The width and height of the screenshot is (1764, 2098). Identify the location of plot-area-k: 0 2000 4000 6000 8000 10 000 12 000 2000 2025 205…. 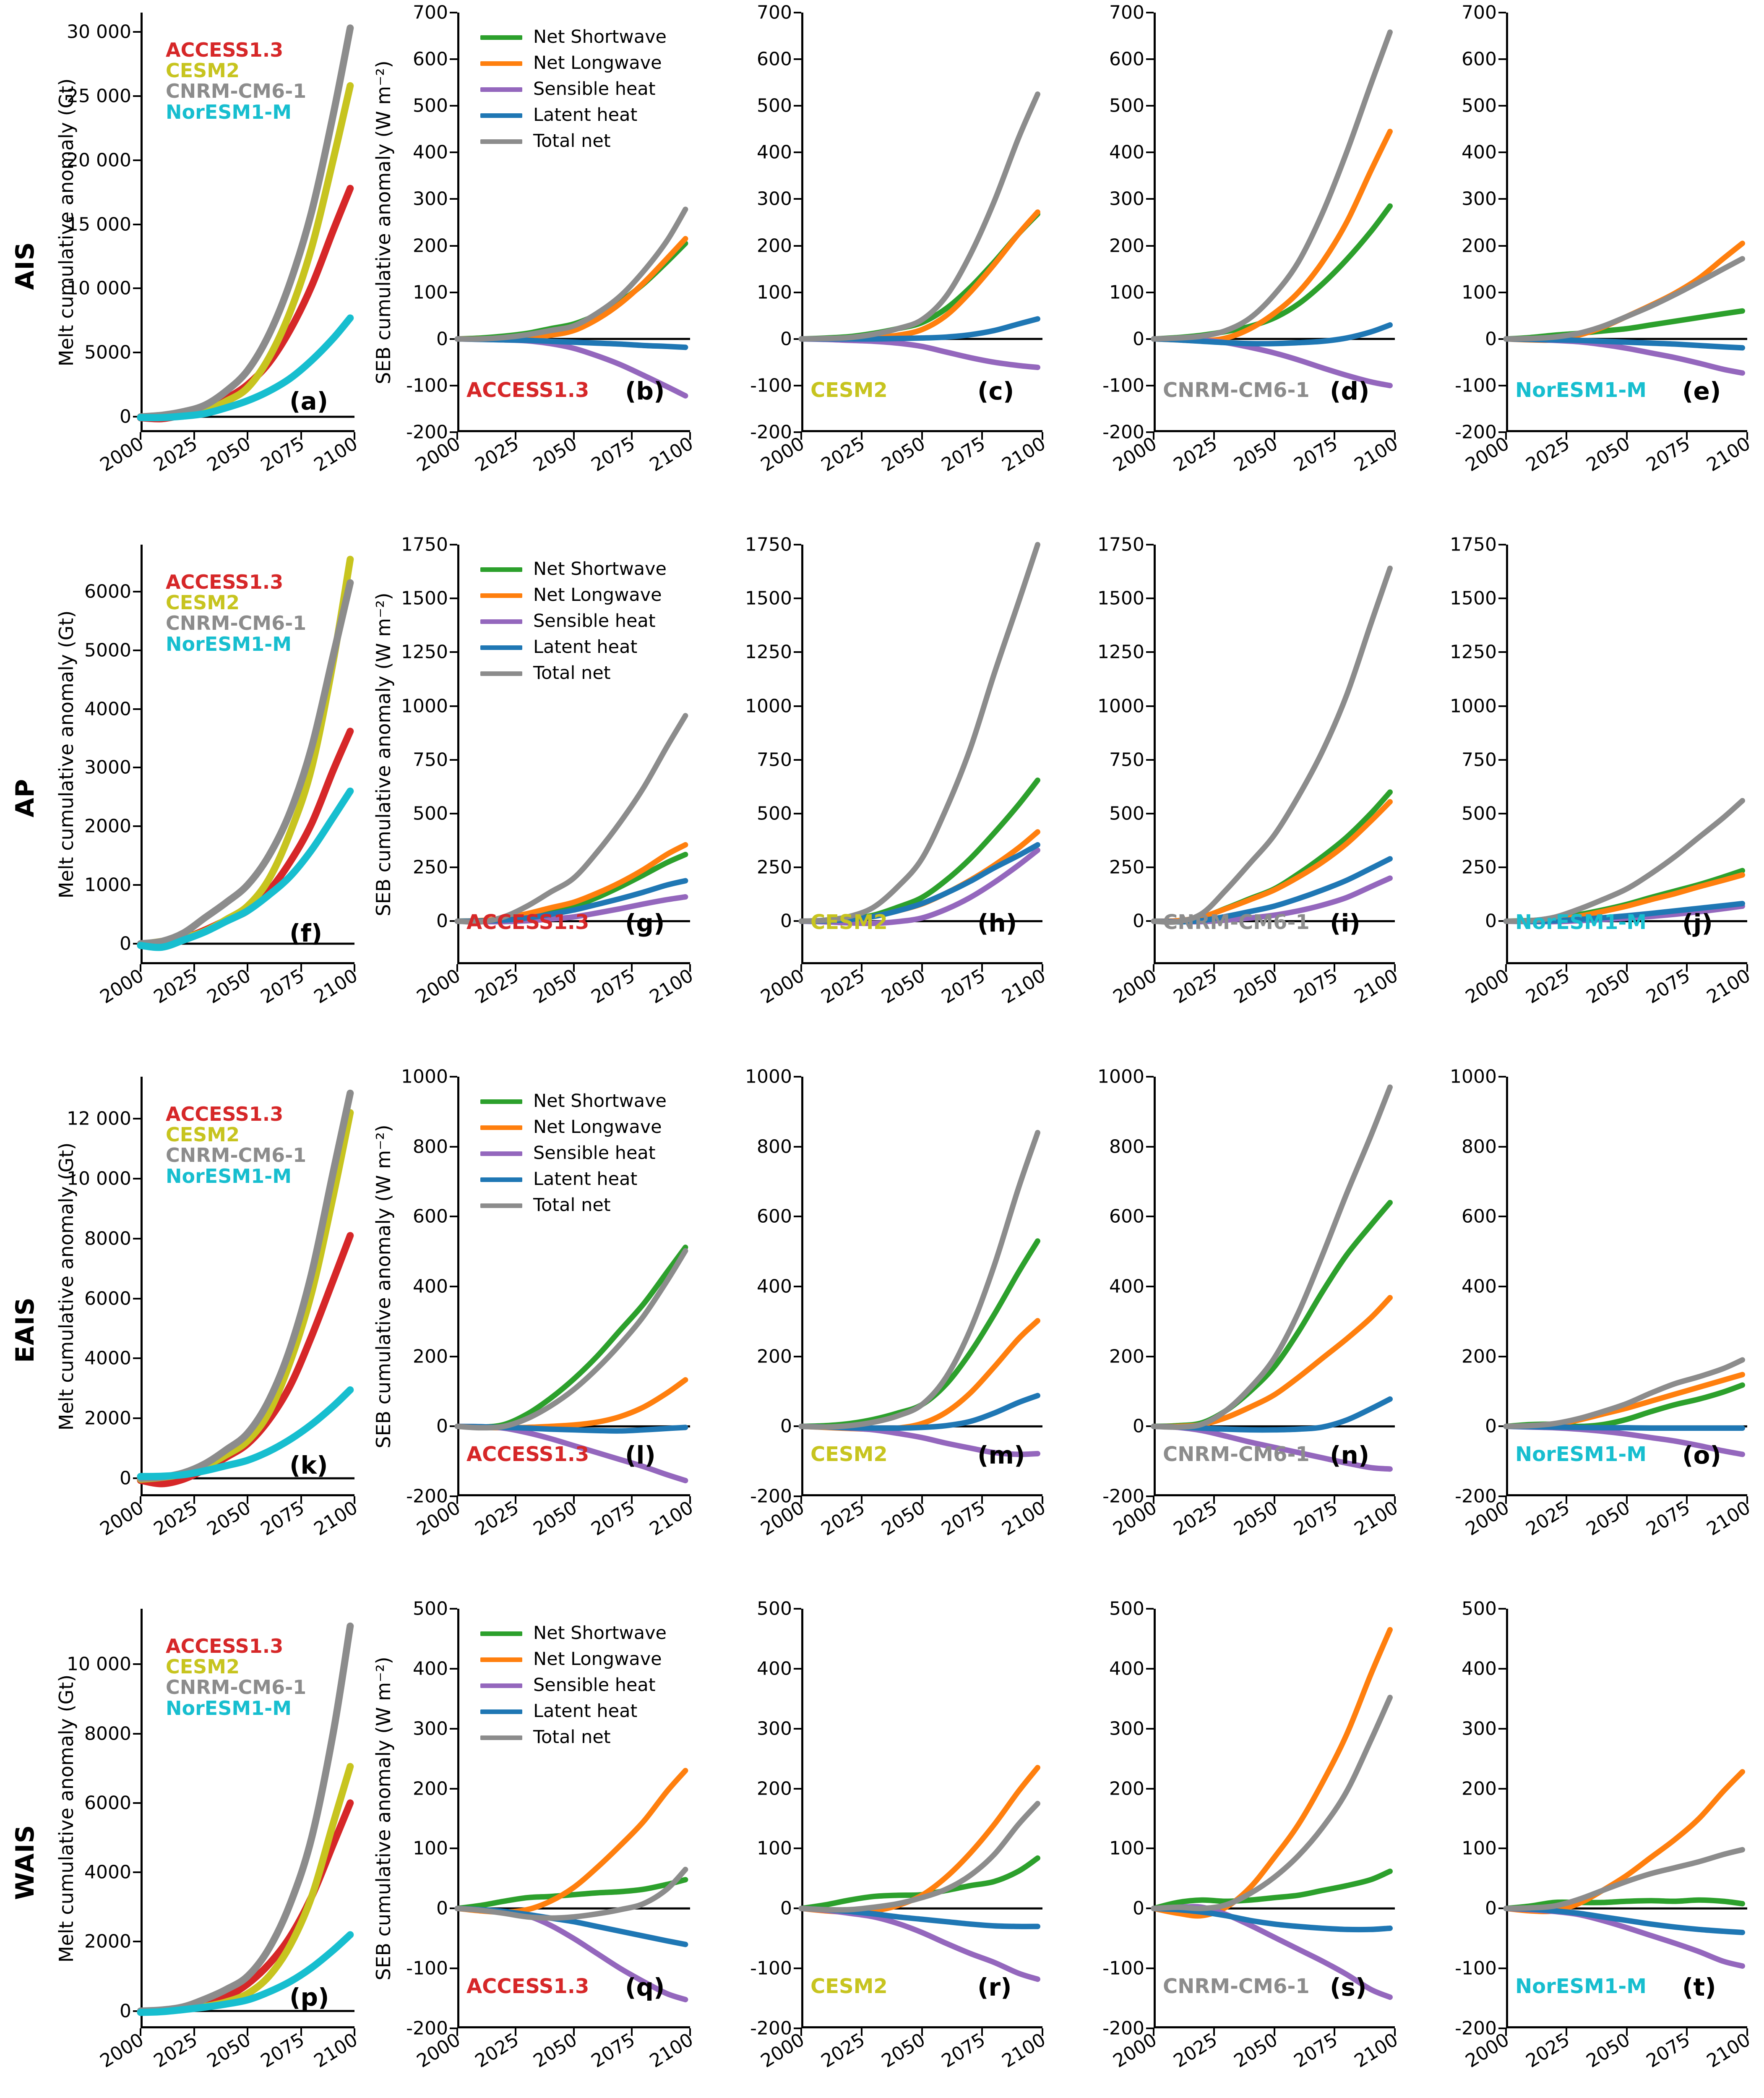
(214, 1308).